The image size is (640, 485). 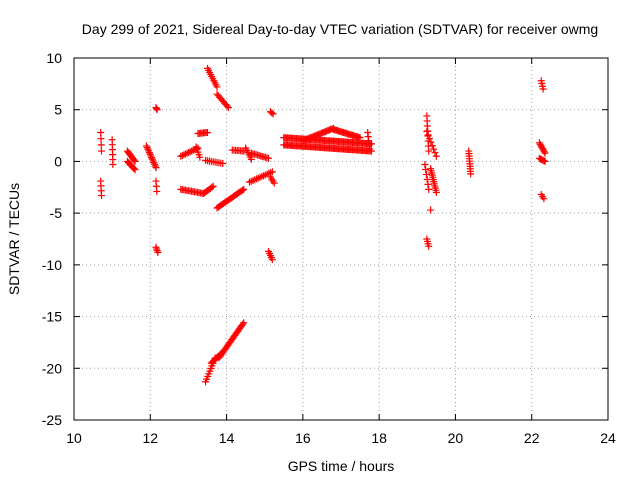 What do you see at coordinates (52, 317) in the screenshot?
I see `y-tick-label: -15` at bounding box center [52, 317].